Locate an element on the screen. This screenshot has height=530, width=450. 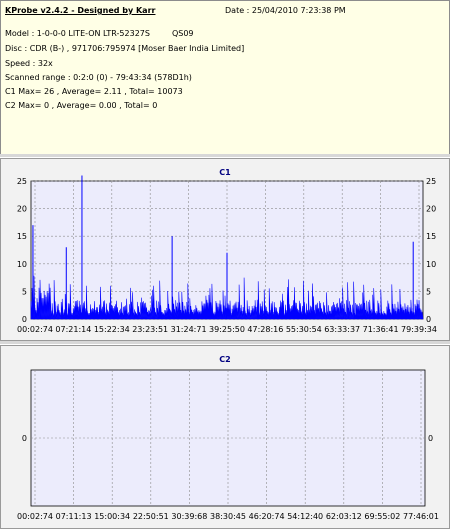
c1-x-tick-label: 00:02:74 is located at coordinates (35, 329).